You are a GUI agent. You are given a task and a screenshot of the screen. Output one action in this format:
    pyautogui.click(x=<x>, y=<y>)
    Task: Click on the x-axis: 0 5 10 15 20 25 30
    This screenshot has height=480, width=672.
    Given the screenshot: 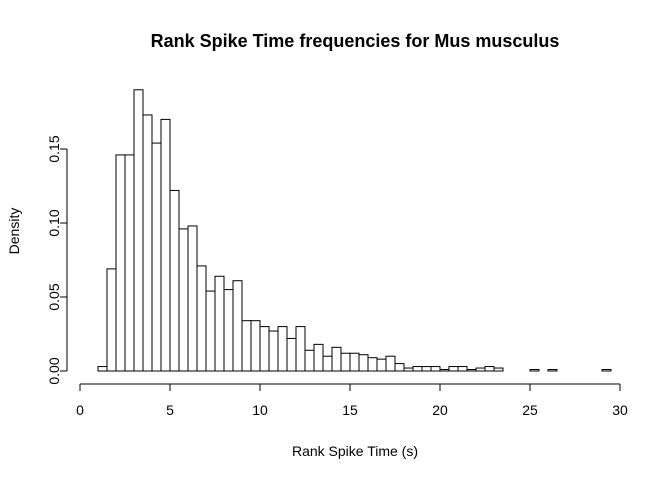 What is the action you would take?
    pyautogui.click(x=352, y=400)
    